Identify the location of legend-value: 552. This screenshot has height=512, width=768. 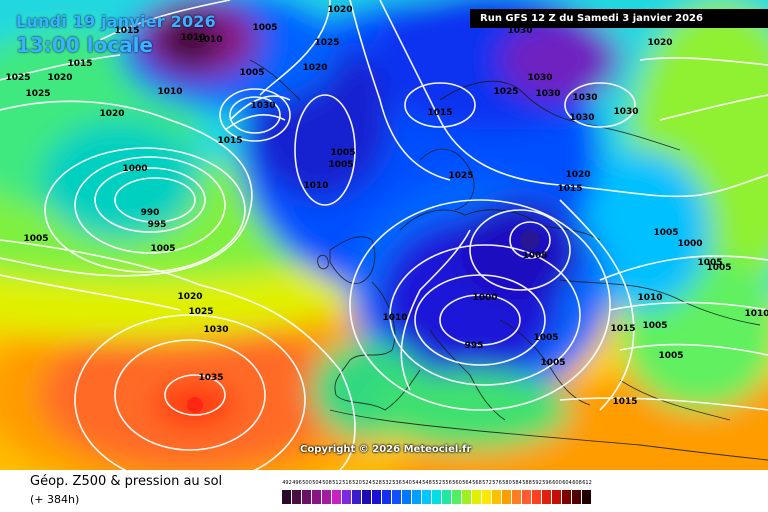
(437, 483).